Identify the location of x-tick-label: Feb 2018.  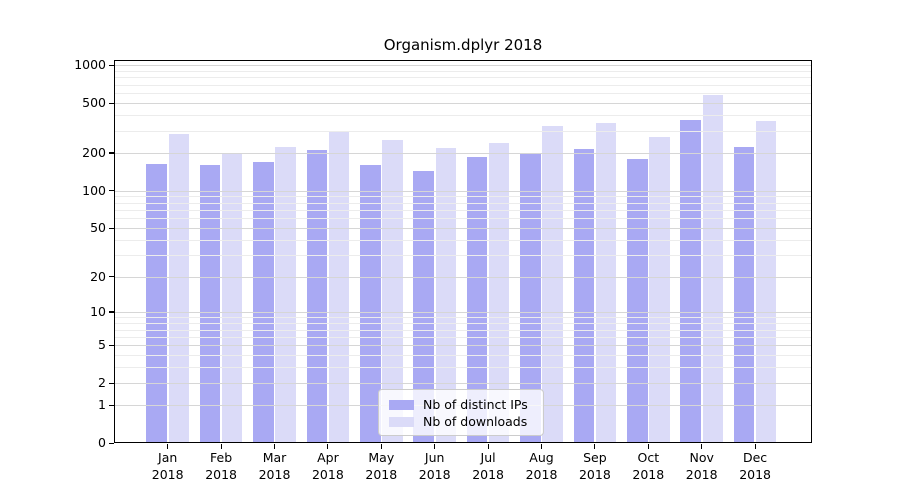
(221, 466).